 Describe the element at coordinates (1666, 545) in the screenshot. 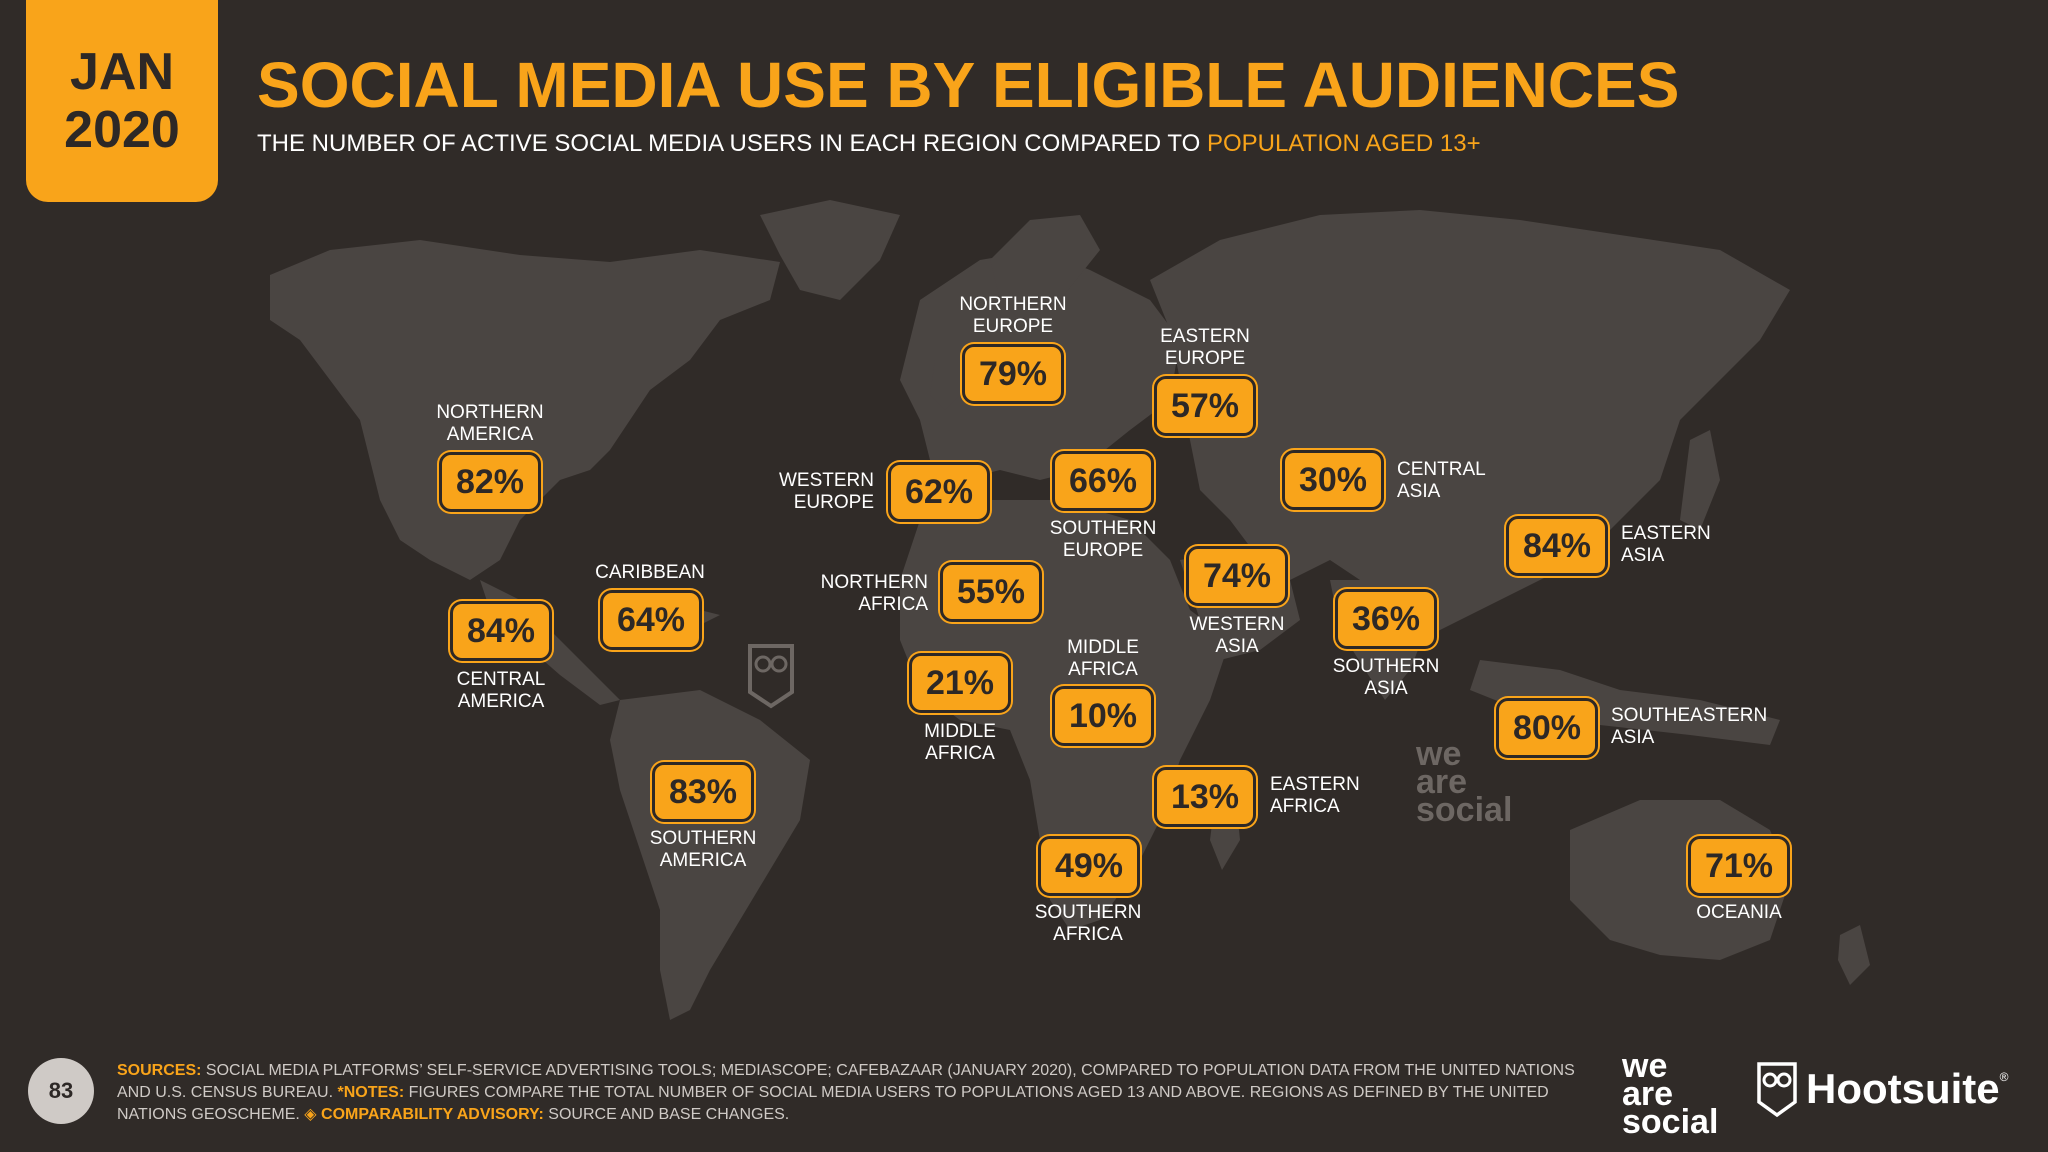

I see `label-eastern-asia: EASTERN ASIA` at that location.